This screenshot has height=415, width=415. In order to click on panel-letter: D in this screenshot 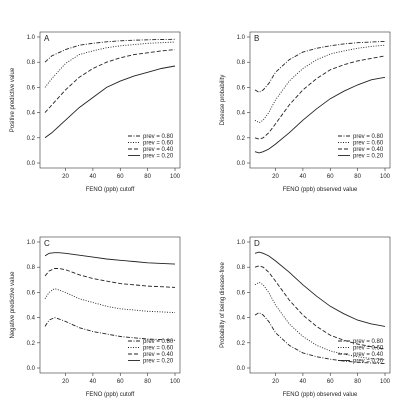, I will do `click(257, 243)`.